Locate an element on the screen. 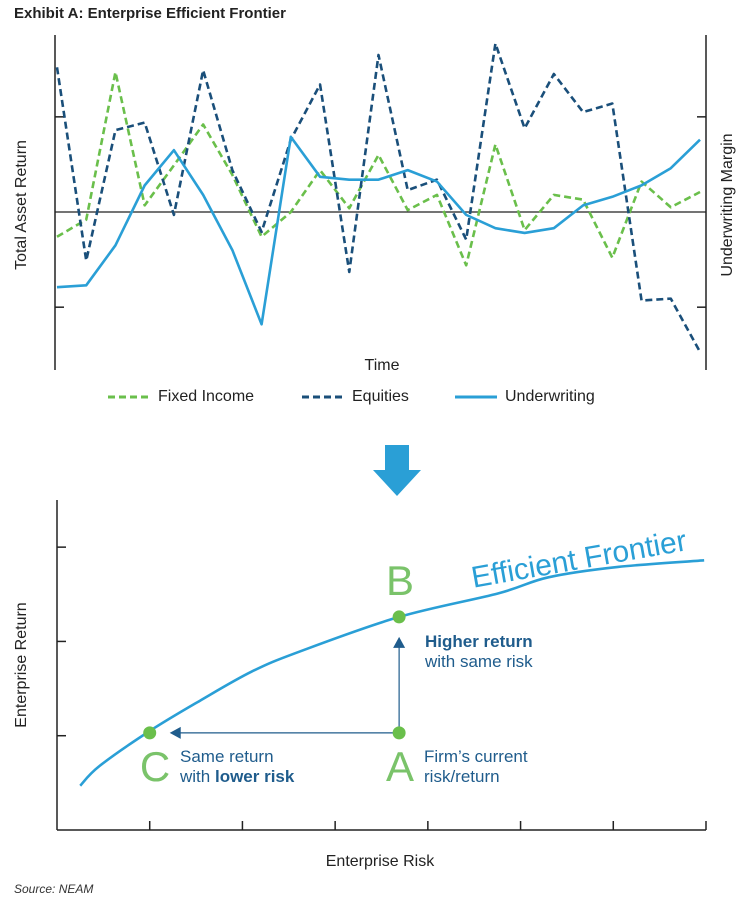  annotation: Firm’s current is located at coordinates (476, 756).